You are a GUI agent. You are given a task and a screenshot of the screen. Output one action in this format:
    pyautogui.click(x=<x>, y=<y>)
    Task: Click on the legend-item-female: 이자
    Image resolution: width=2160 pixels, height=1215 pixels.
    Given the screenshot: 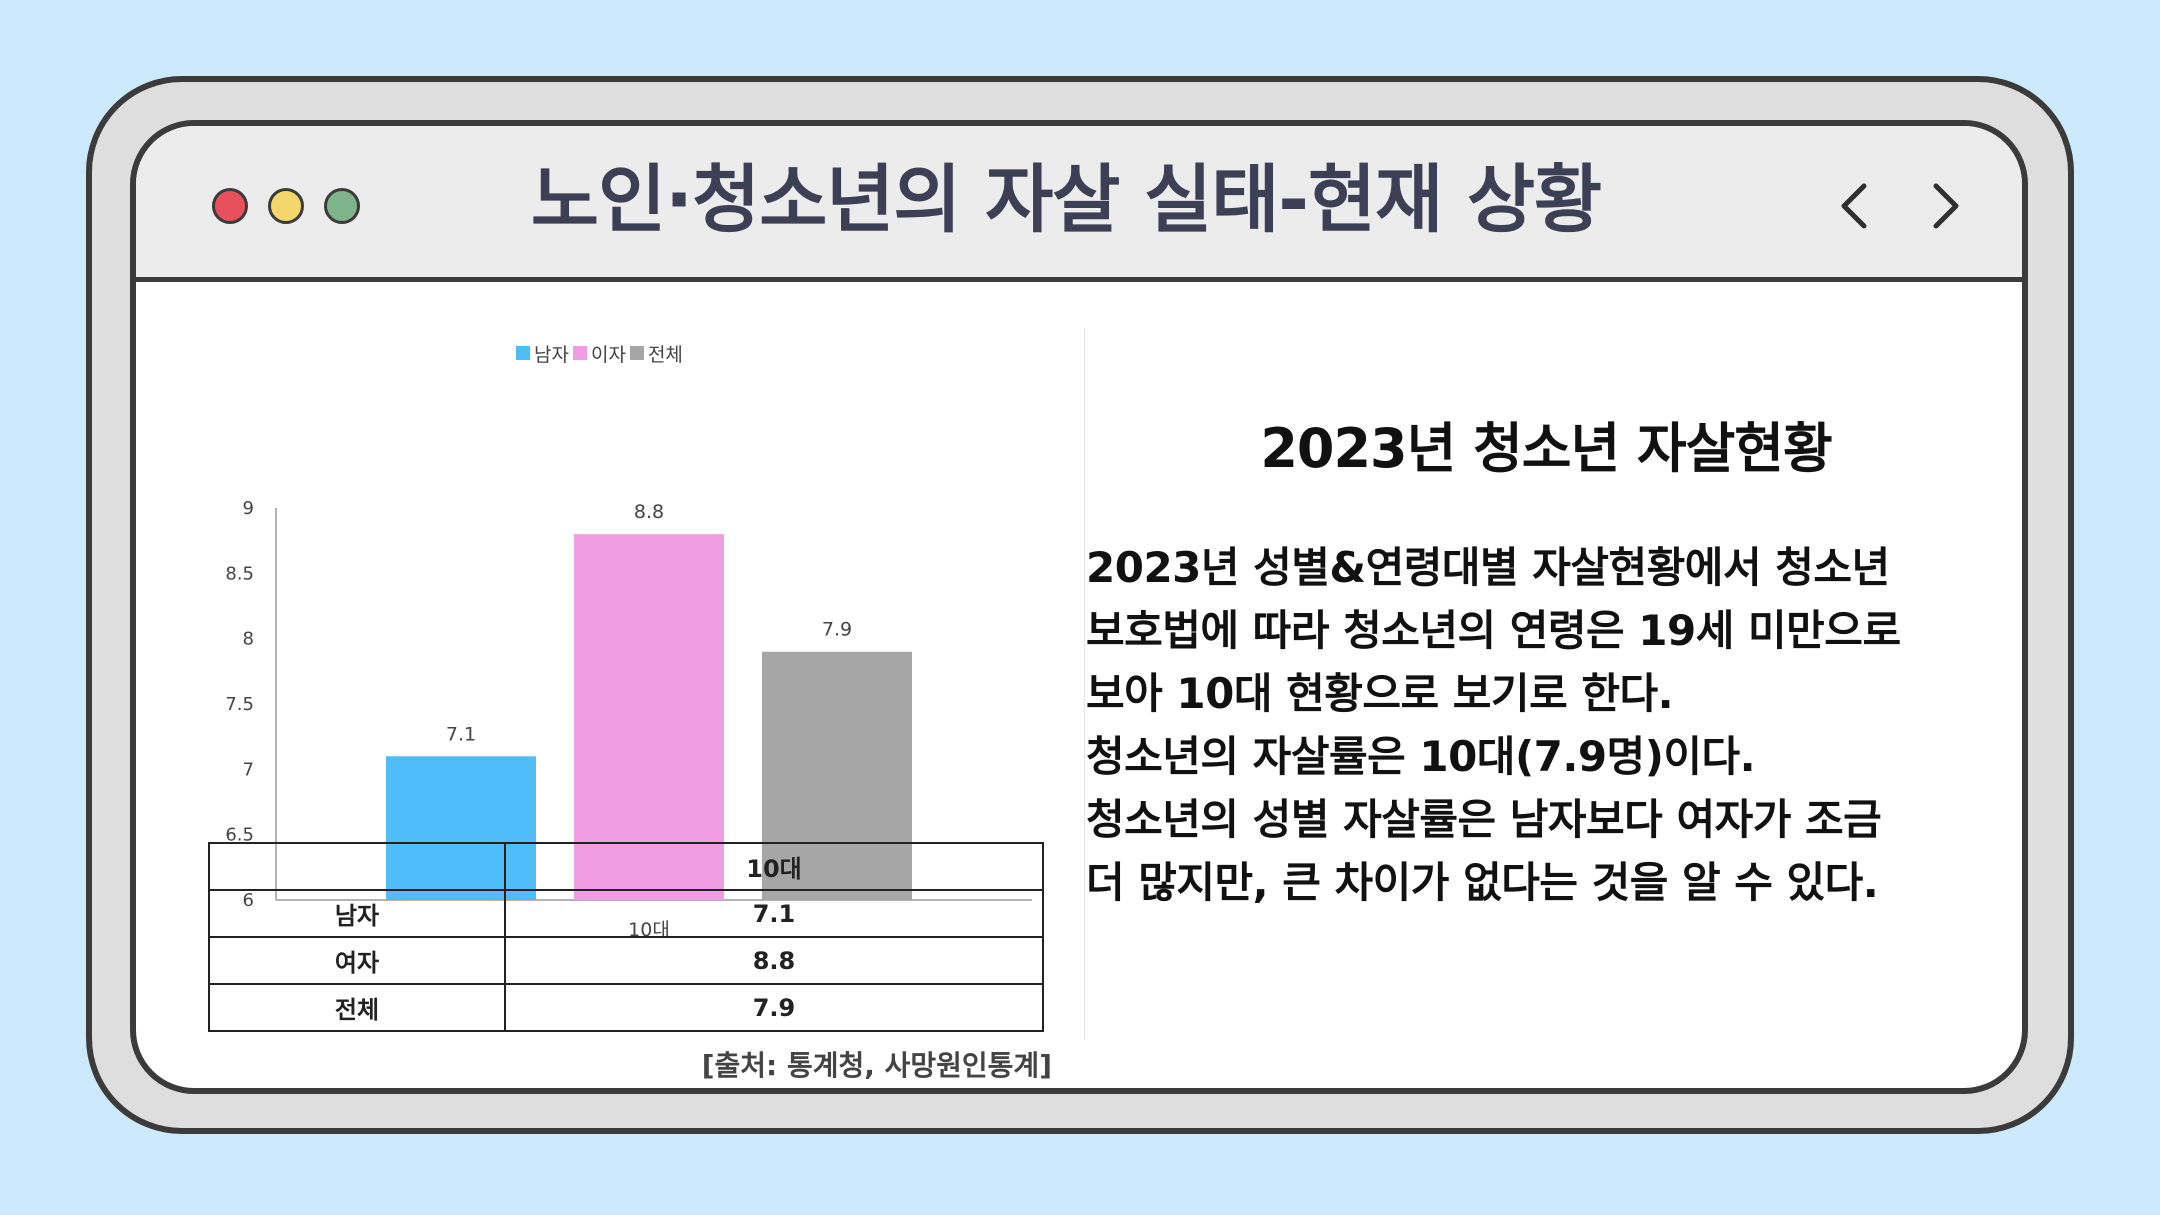 What is the action you would take?
    pyautogui.click(x=599, y=353)
    